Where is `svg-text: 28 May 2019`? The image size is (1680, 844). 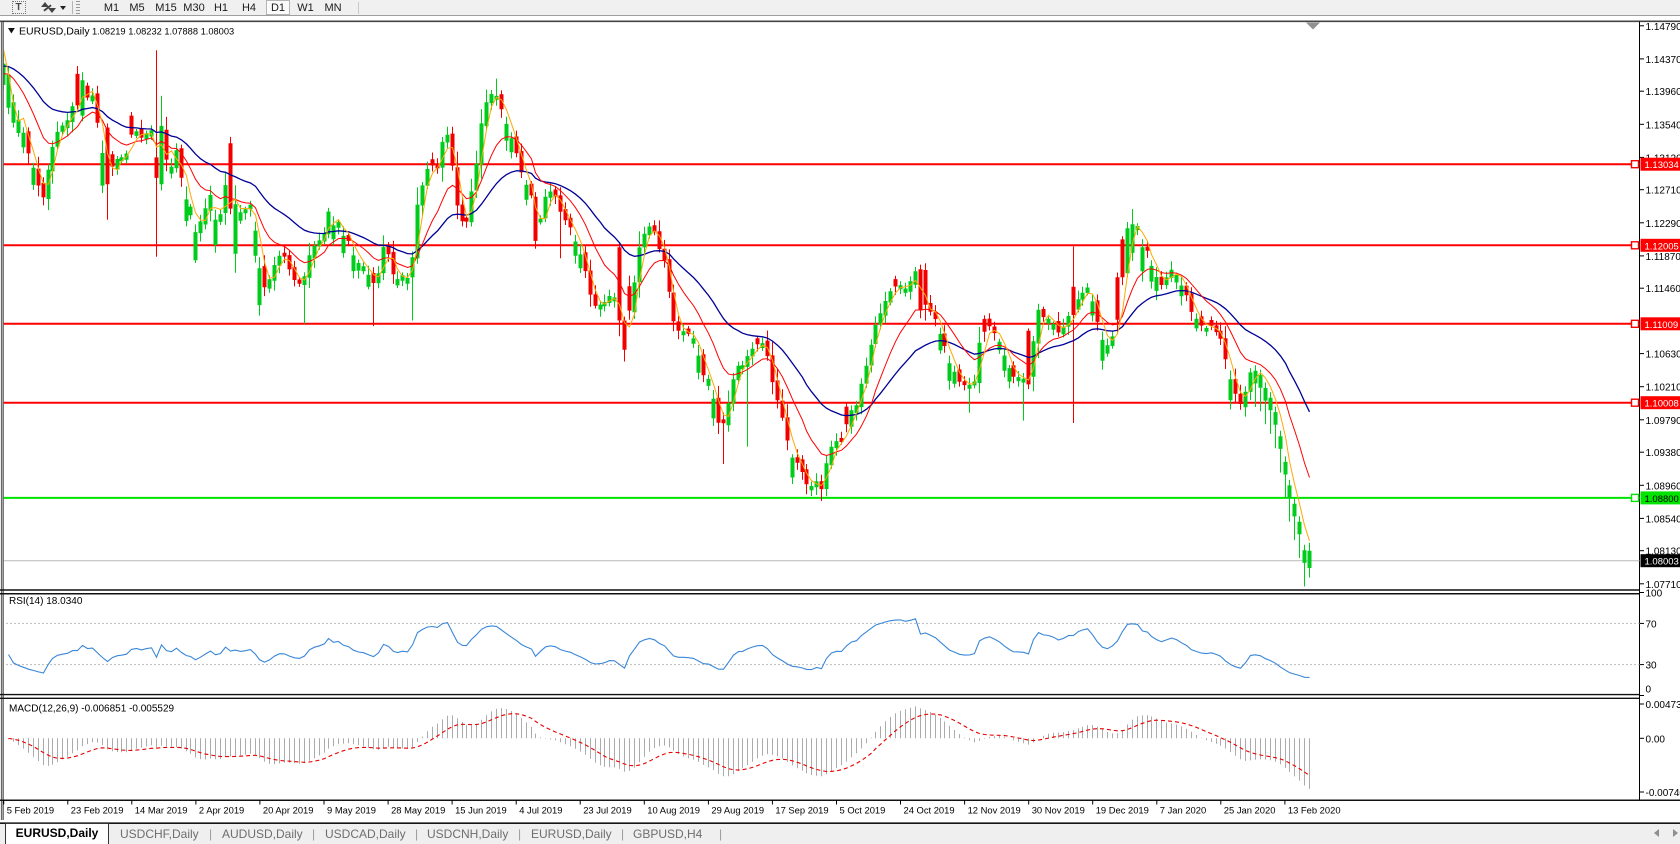 svg-text: 28 May 2019 is located at coordinates (418, 810).